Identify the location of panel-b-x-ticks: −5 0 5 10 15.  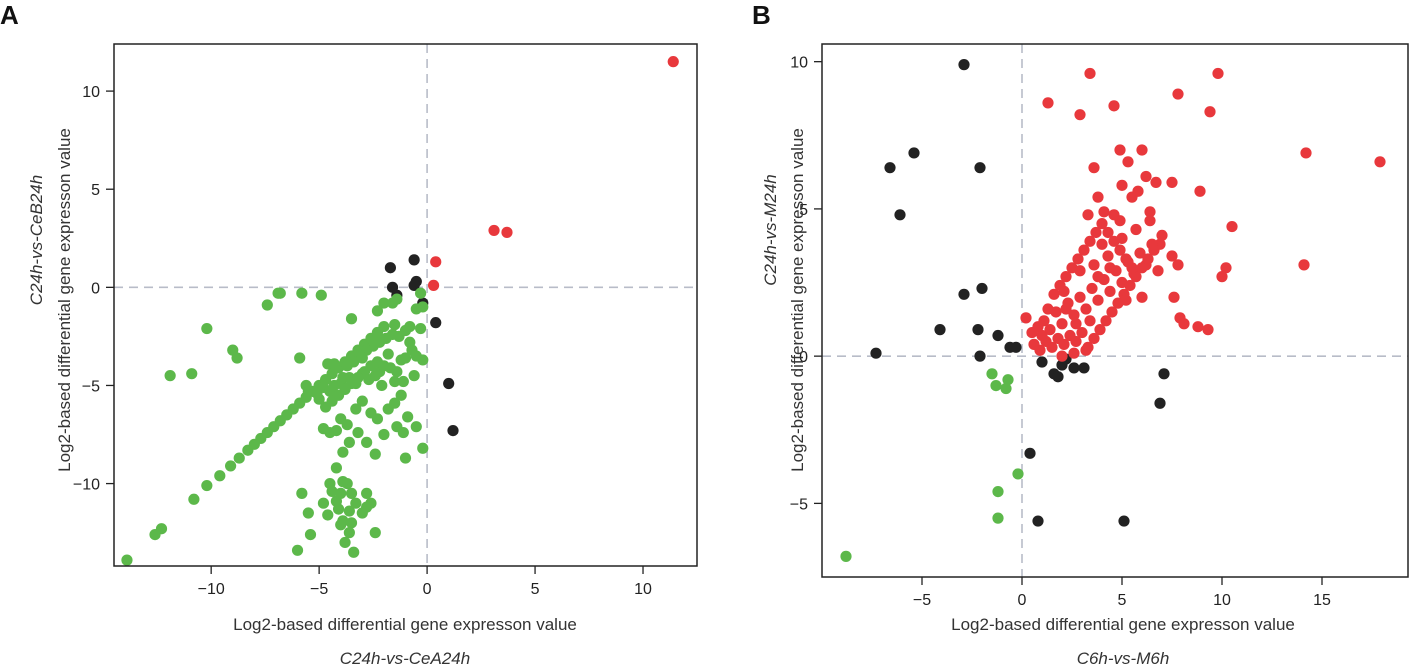
(1122, 593).